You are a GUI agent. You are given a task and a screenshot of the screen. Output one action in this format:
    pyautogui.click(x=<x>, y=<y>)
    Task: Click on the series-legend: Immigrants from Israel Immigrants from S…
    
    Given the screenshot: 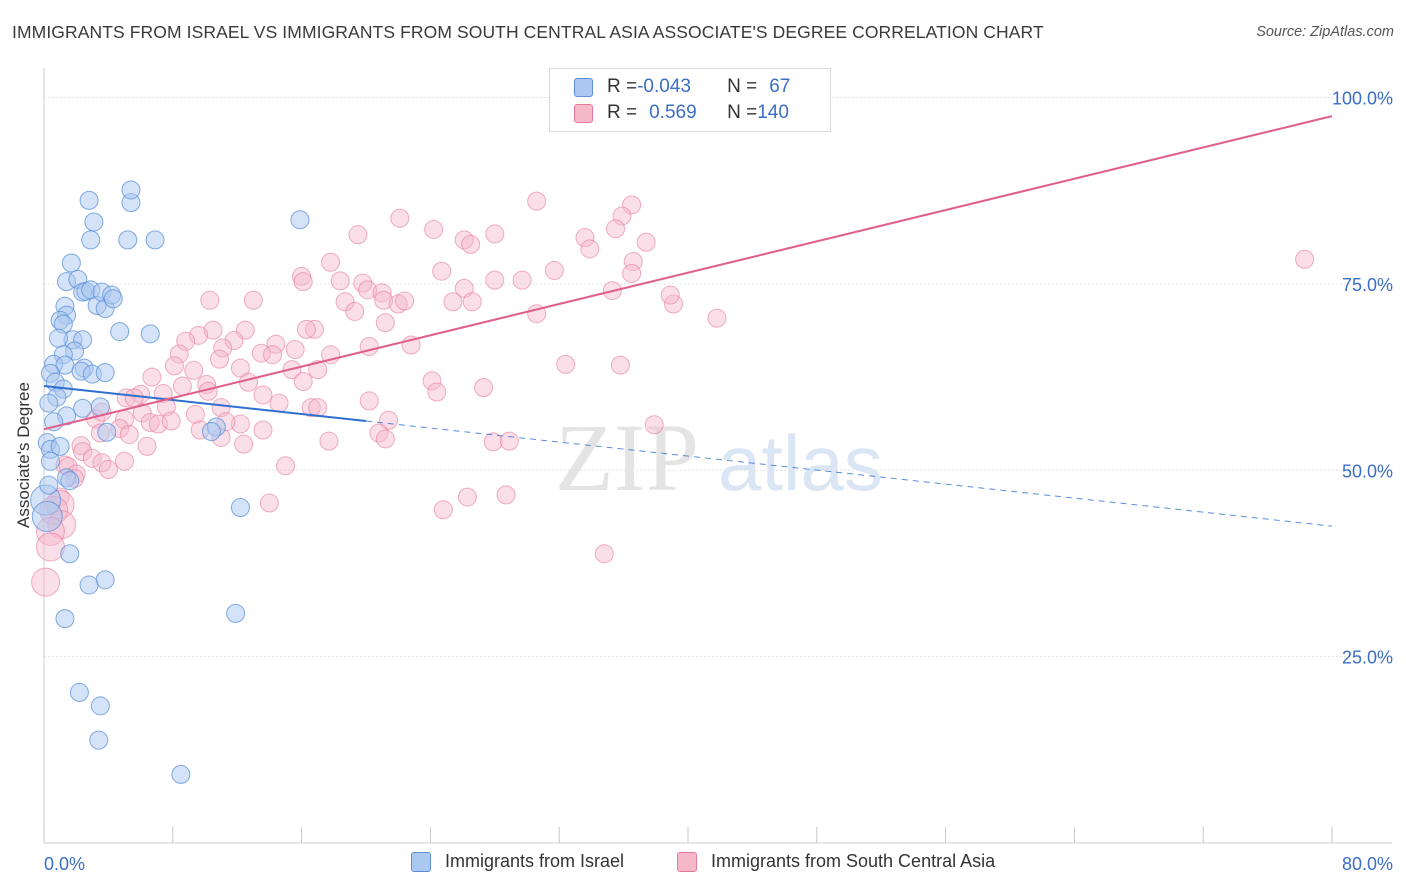 What is the action you would take?
    pyautogui.click(x=703, y=864)
    